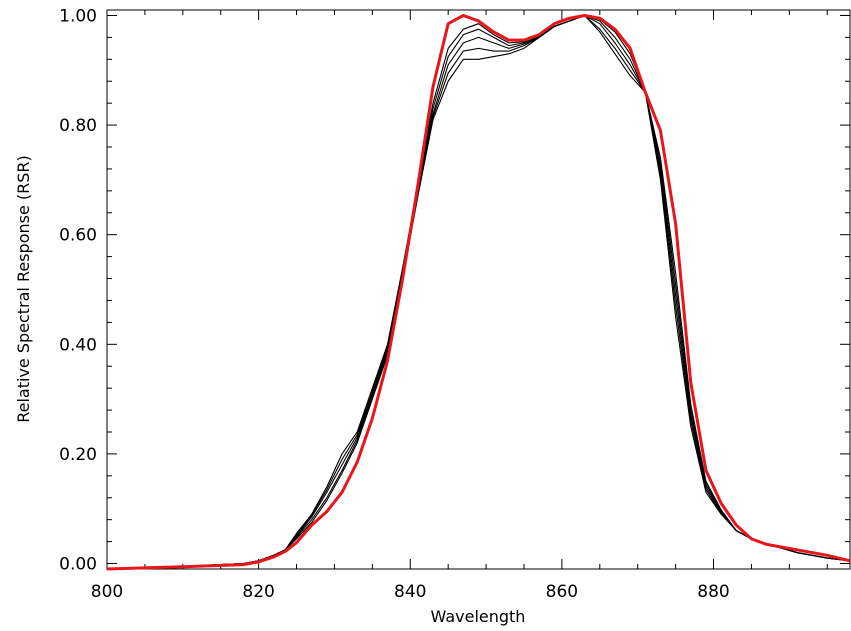 Image resolution: width=851 pixels, height=631 pixels. What do you see at coordinates (562, 592) in the screenshot?
I see `x-tick-label: 860` at bounding box center [562, 592].